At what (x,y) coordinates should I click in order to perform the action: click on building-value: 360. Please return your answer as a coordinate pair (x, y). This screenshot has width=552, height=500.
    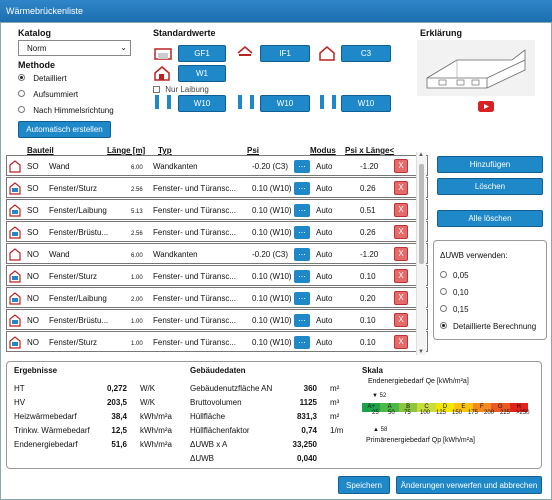
    Looking at the image, I should click on (310, 388).